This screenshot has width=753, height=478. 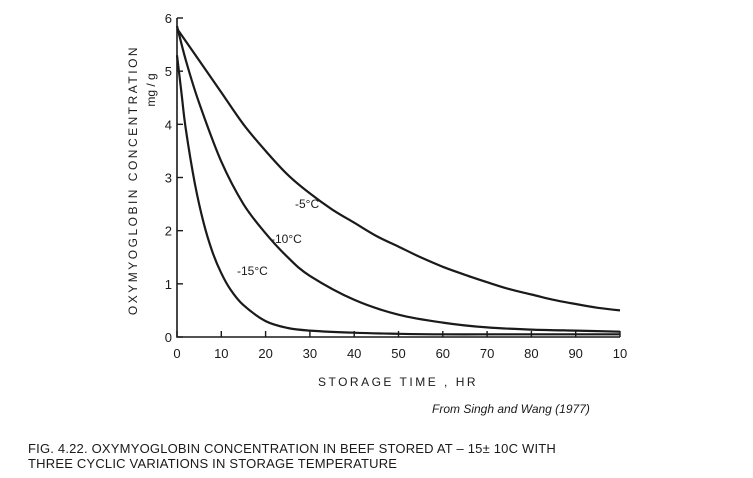 I want to click on y-tick-label: 4, so click(x=168, y=124).